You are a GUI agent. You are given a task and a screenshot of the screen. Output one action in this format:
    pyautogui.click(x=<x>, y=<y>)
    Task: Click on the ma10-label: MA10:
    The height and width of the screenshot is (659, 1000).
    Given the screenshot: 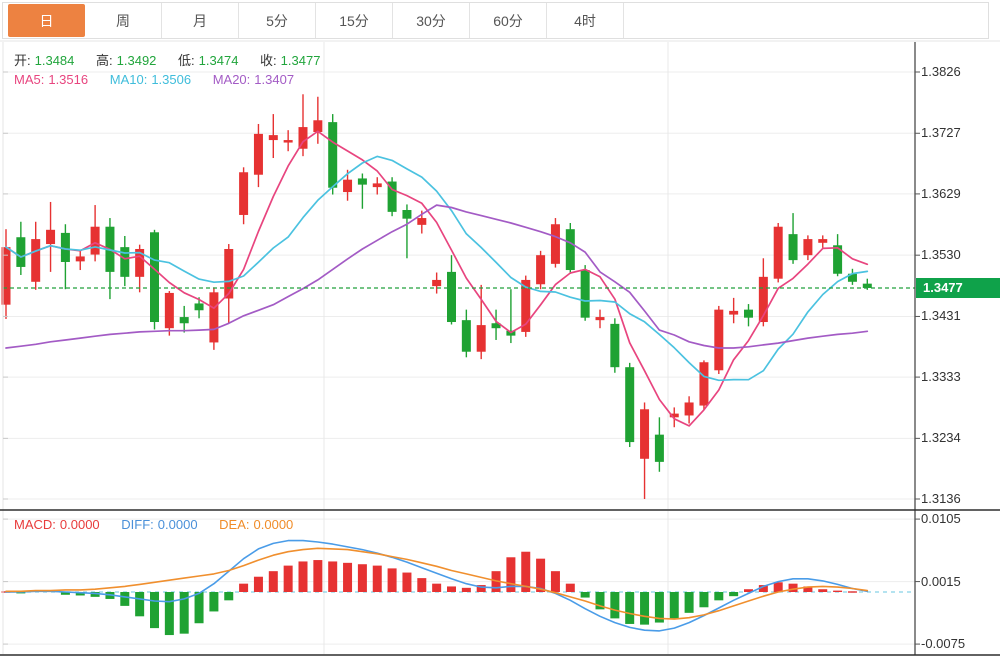 What is the action you would take?
    pyautogui.click(x=128, y=79)
    